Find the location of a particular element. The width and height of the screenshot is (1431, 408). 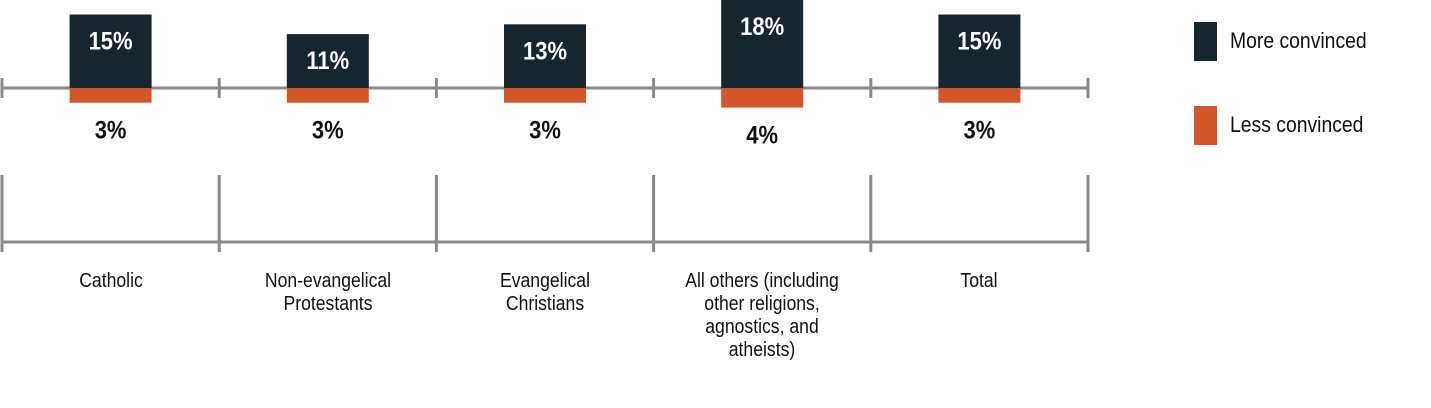

category-label: Total is located at coordinates (979, 281).